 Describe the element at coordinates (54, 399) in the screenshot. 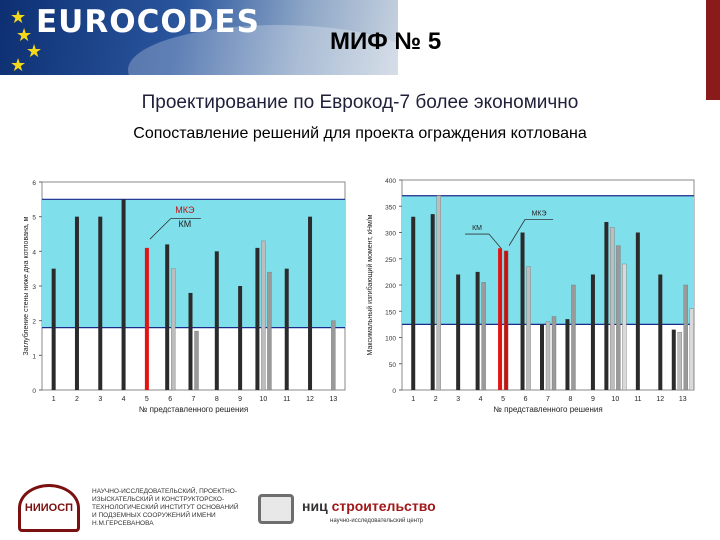

I see `x-tick-label: 1` at that location.